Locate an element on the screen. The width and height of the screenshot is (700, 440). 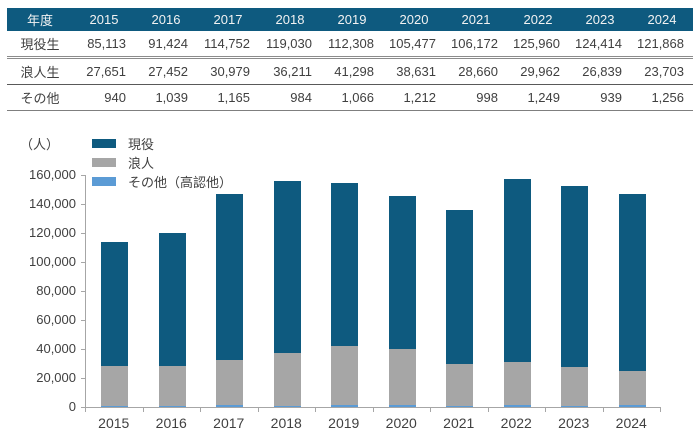
legend-label: 現役 is located at coordinates (141, 144).